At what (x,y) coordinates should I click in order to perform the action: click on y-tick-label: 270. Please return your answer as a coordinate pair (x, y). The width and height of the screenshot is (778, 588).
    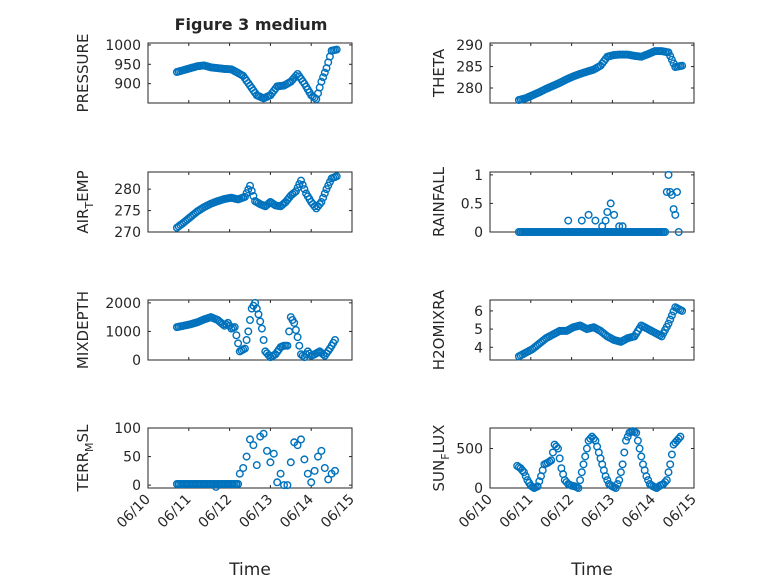
    Looking at the image, I should click on (127, 233).